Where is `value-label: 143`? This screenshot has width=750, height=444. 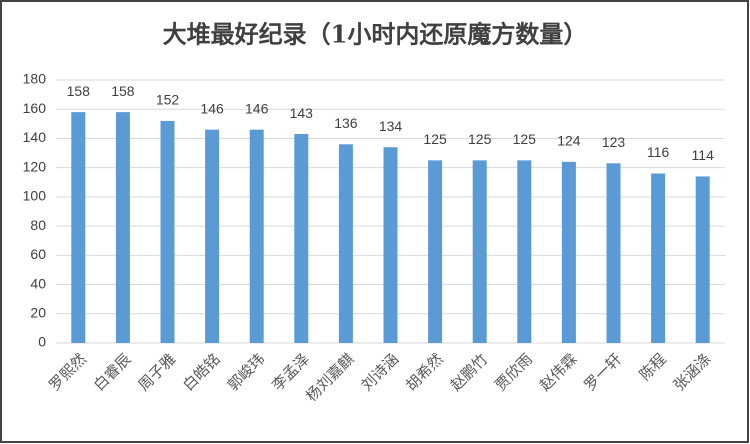
value-label: 143 is located at coordinates (302, 113).